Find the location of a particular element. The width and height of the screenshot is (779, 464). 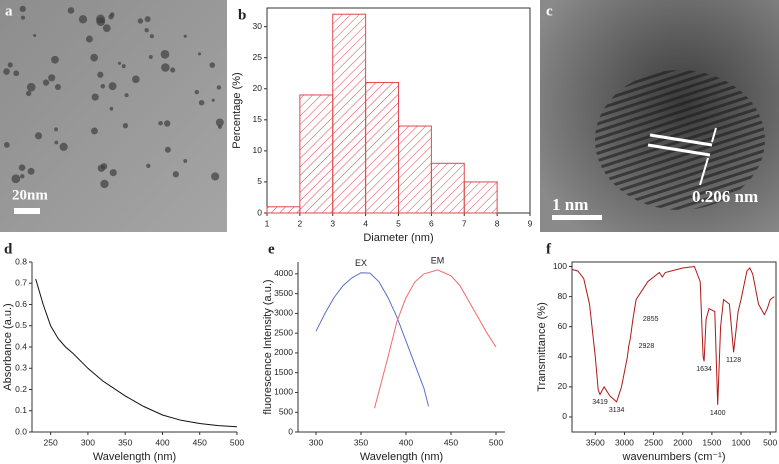

scale-bar-label: 1 nm is located at coordinates (570, 204).